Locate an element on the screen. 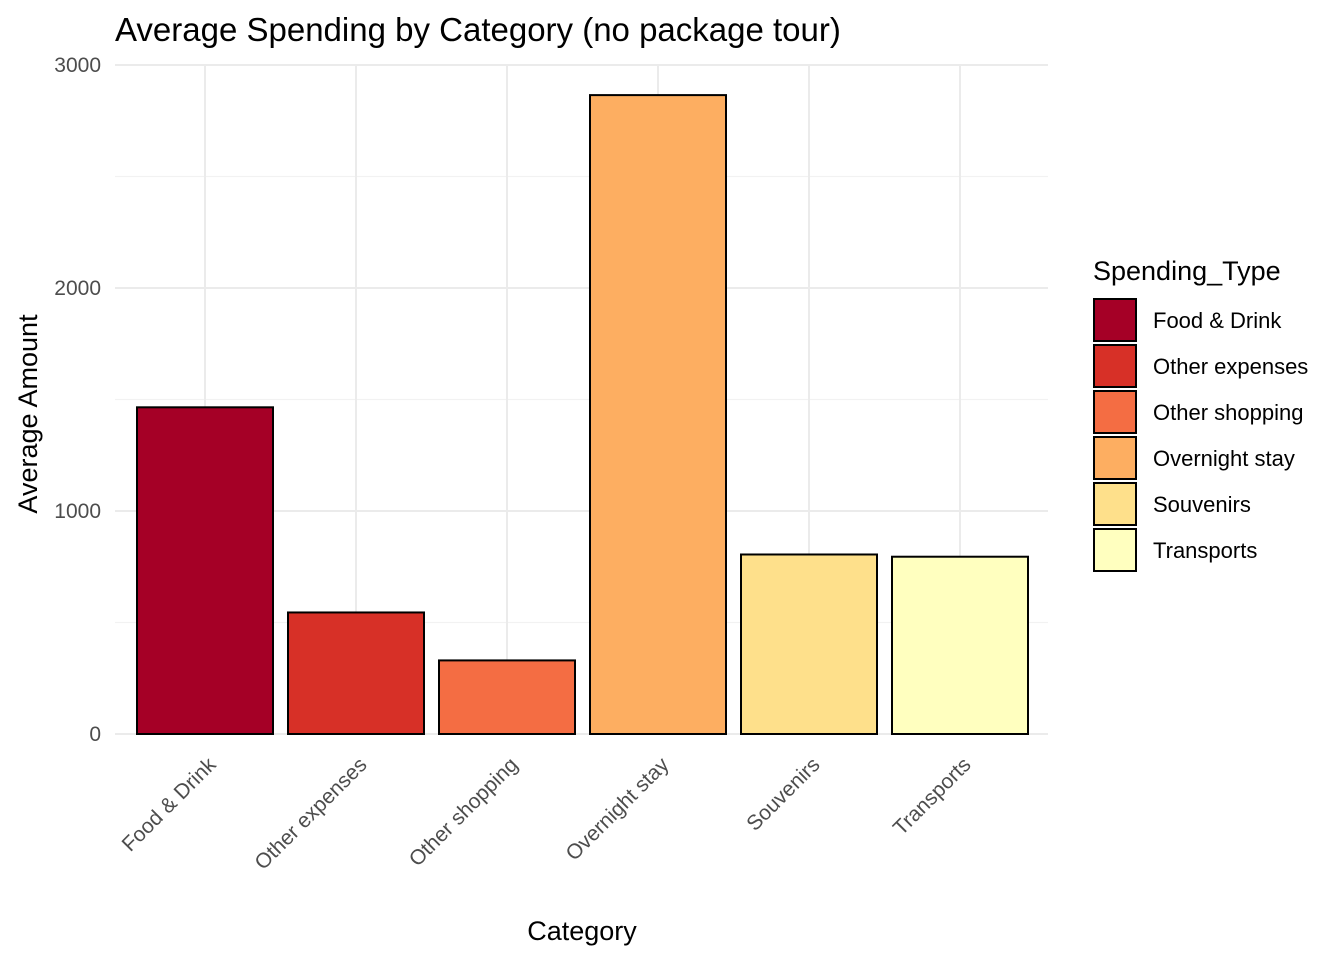 This screenshot has width=1344, height=960. bar-transports is located at coordinates (960, 645).